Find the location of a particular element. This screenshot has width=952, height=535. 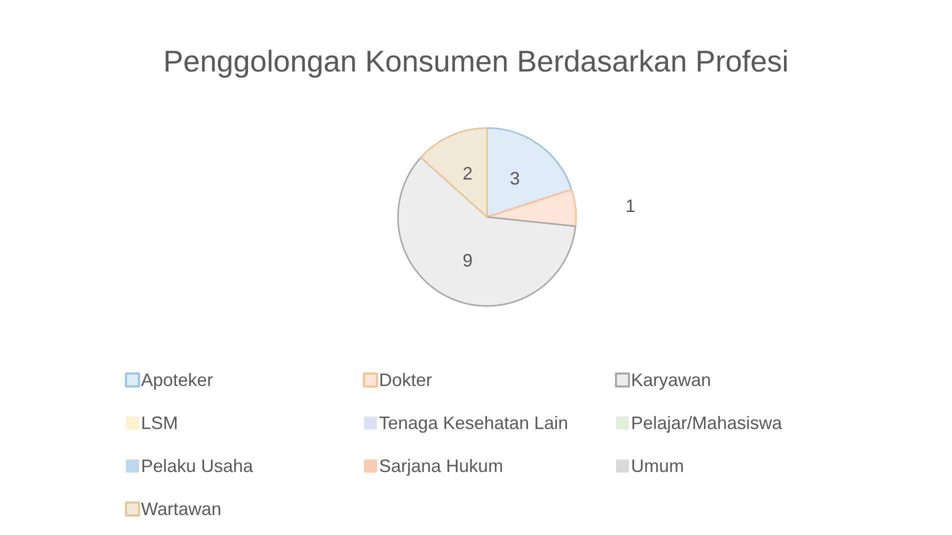

legend-label: Pelaku Usaha is located at coordinates (197, 466).